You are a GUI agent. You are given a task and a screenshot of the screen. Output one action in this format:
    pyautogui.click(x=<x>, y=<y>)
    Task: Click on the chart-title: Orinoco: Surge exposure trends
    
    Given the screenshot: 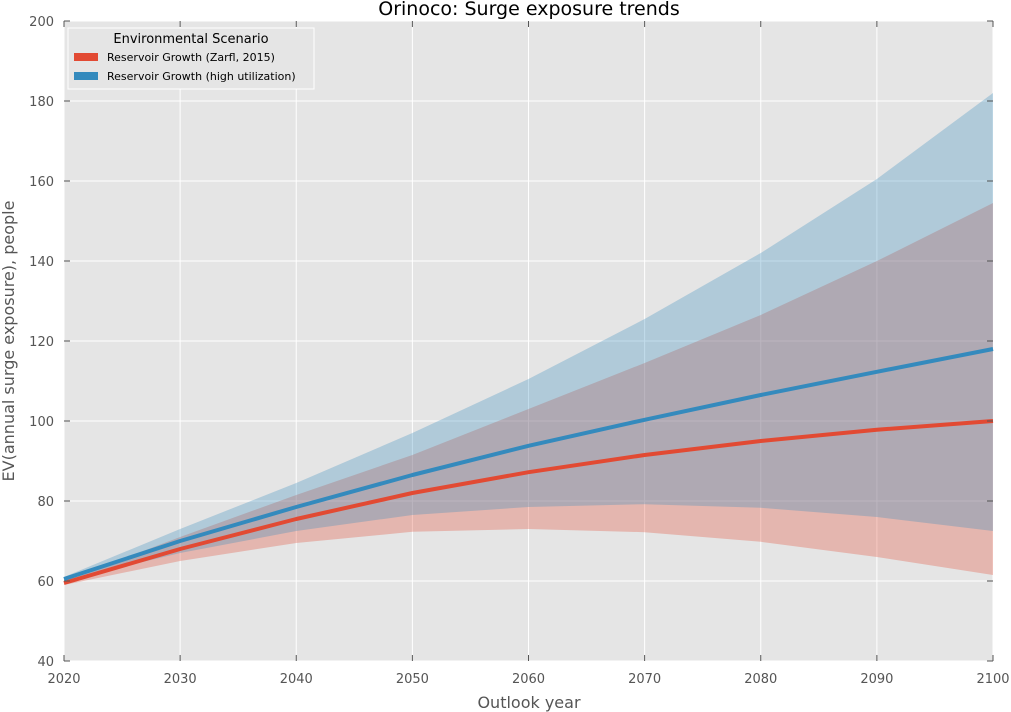 What is the action you would take?
    pyautogui.click(x=528, y=10)
    